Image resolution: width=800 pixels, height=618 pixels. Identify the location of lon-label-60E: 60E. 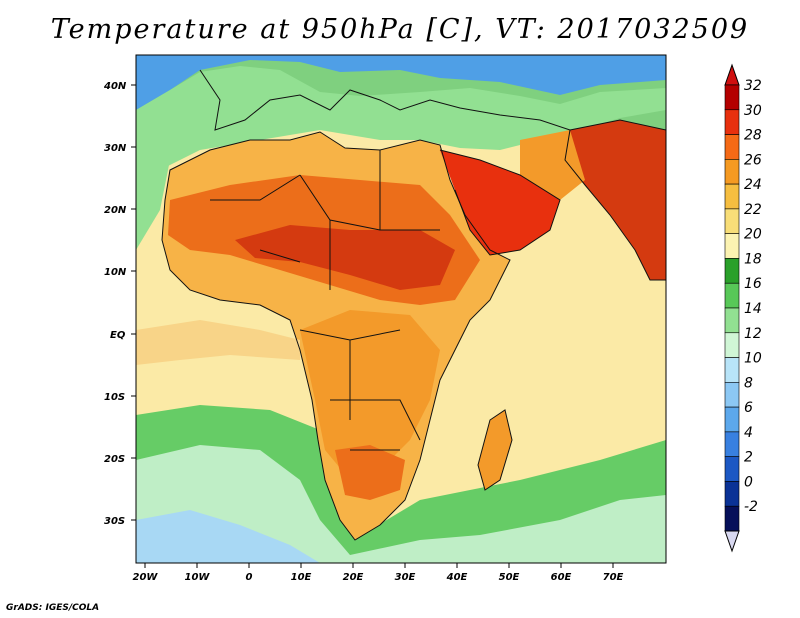
(561, 577).